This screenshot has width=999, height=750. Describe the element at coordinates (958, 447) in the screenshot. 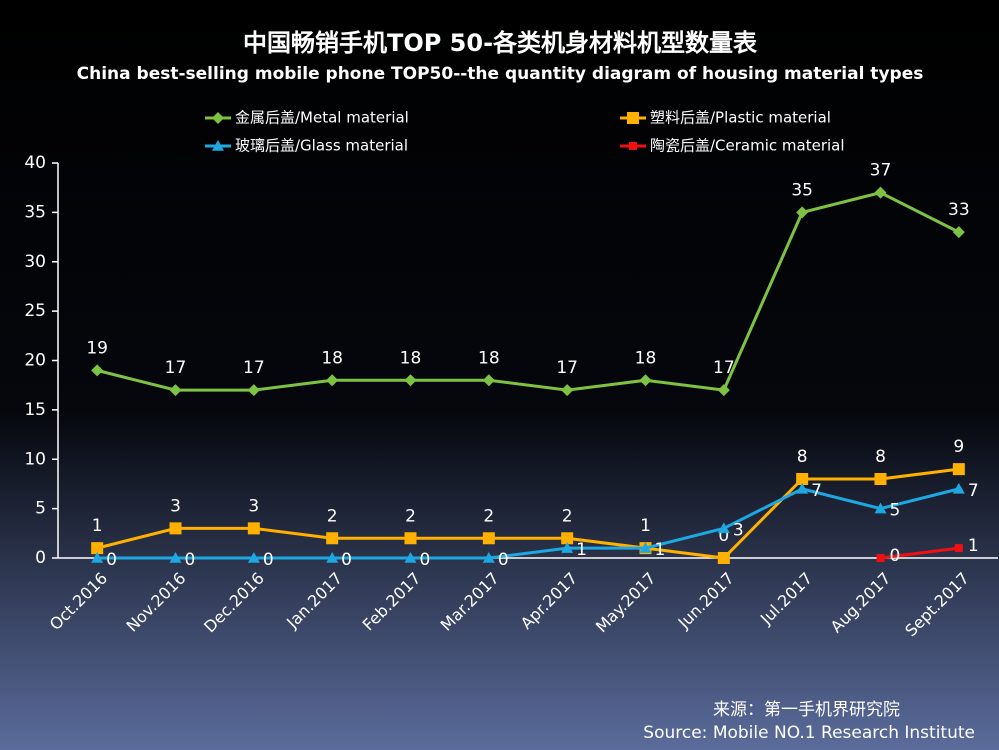

I see `data-label: 9` at that location.